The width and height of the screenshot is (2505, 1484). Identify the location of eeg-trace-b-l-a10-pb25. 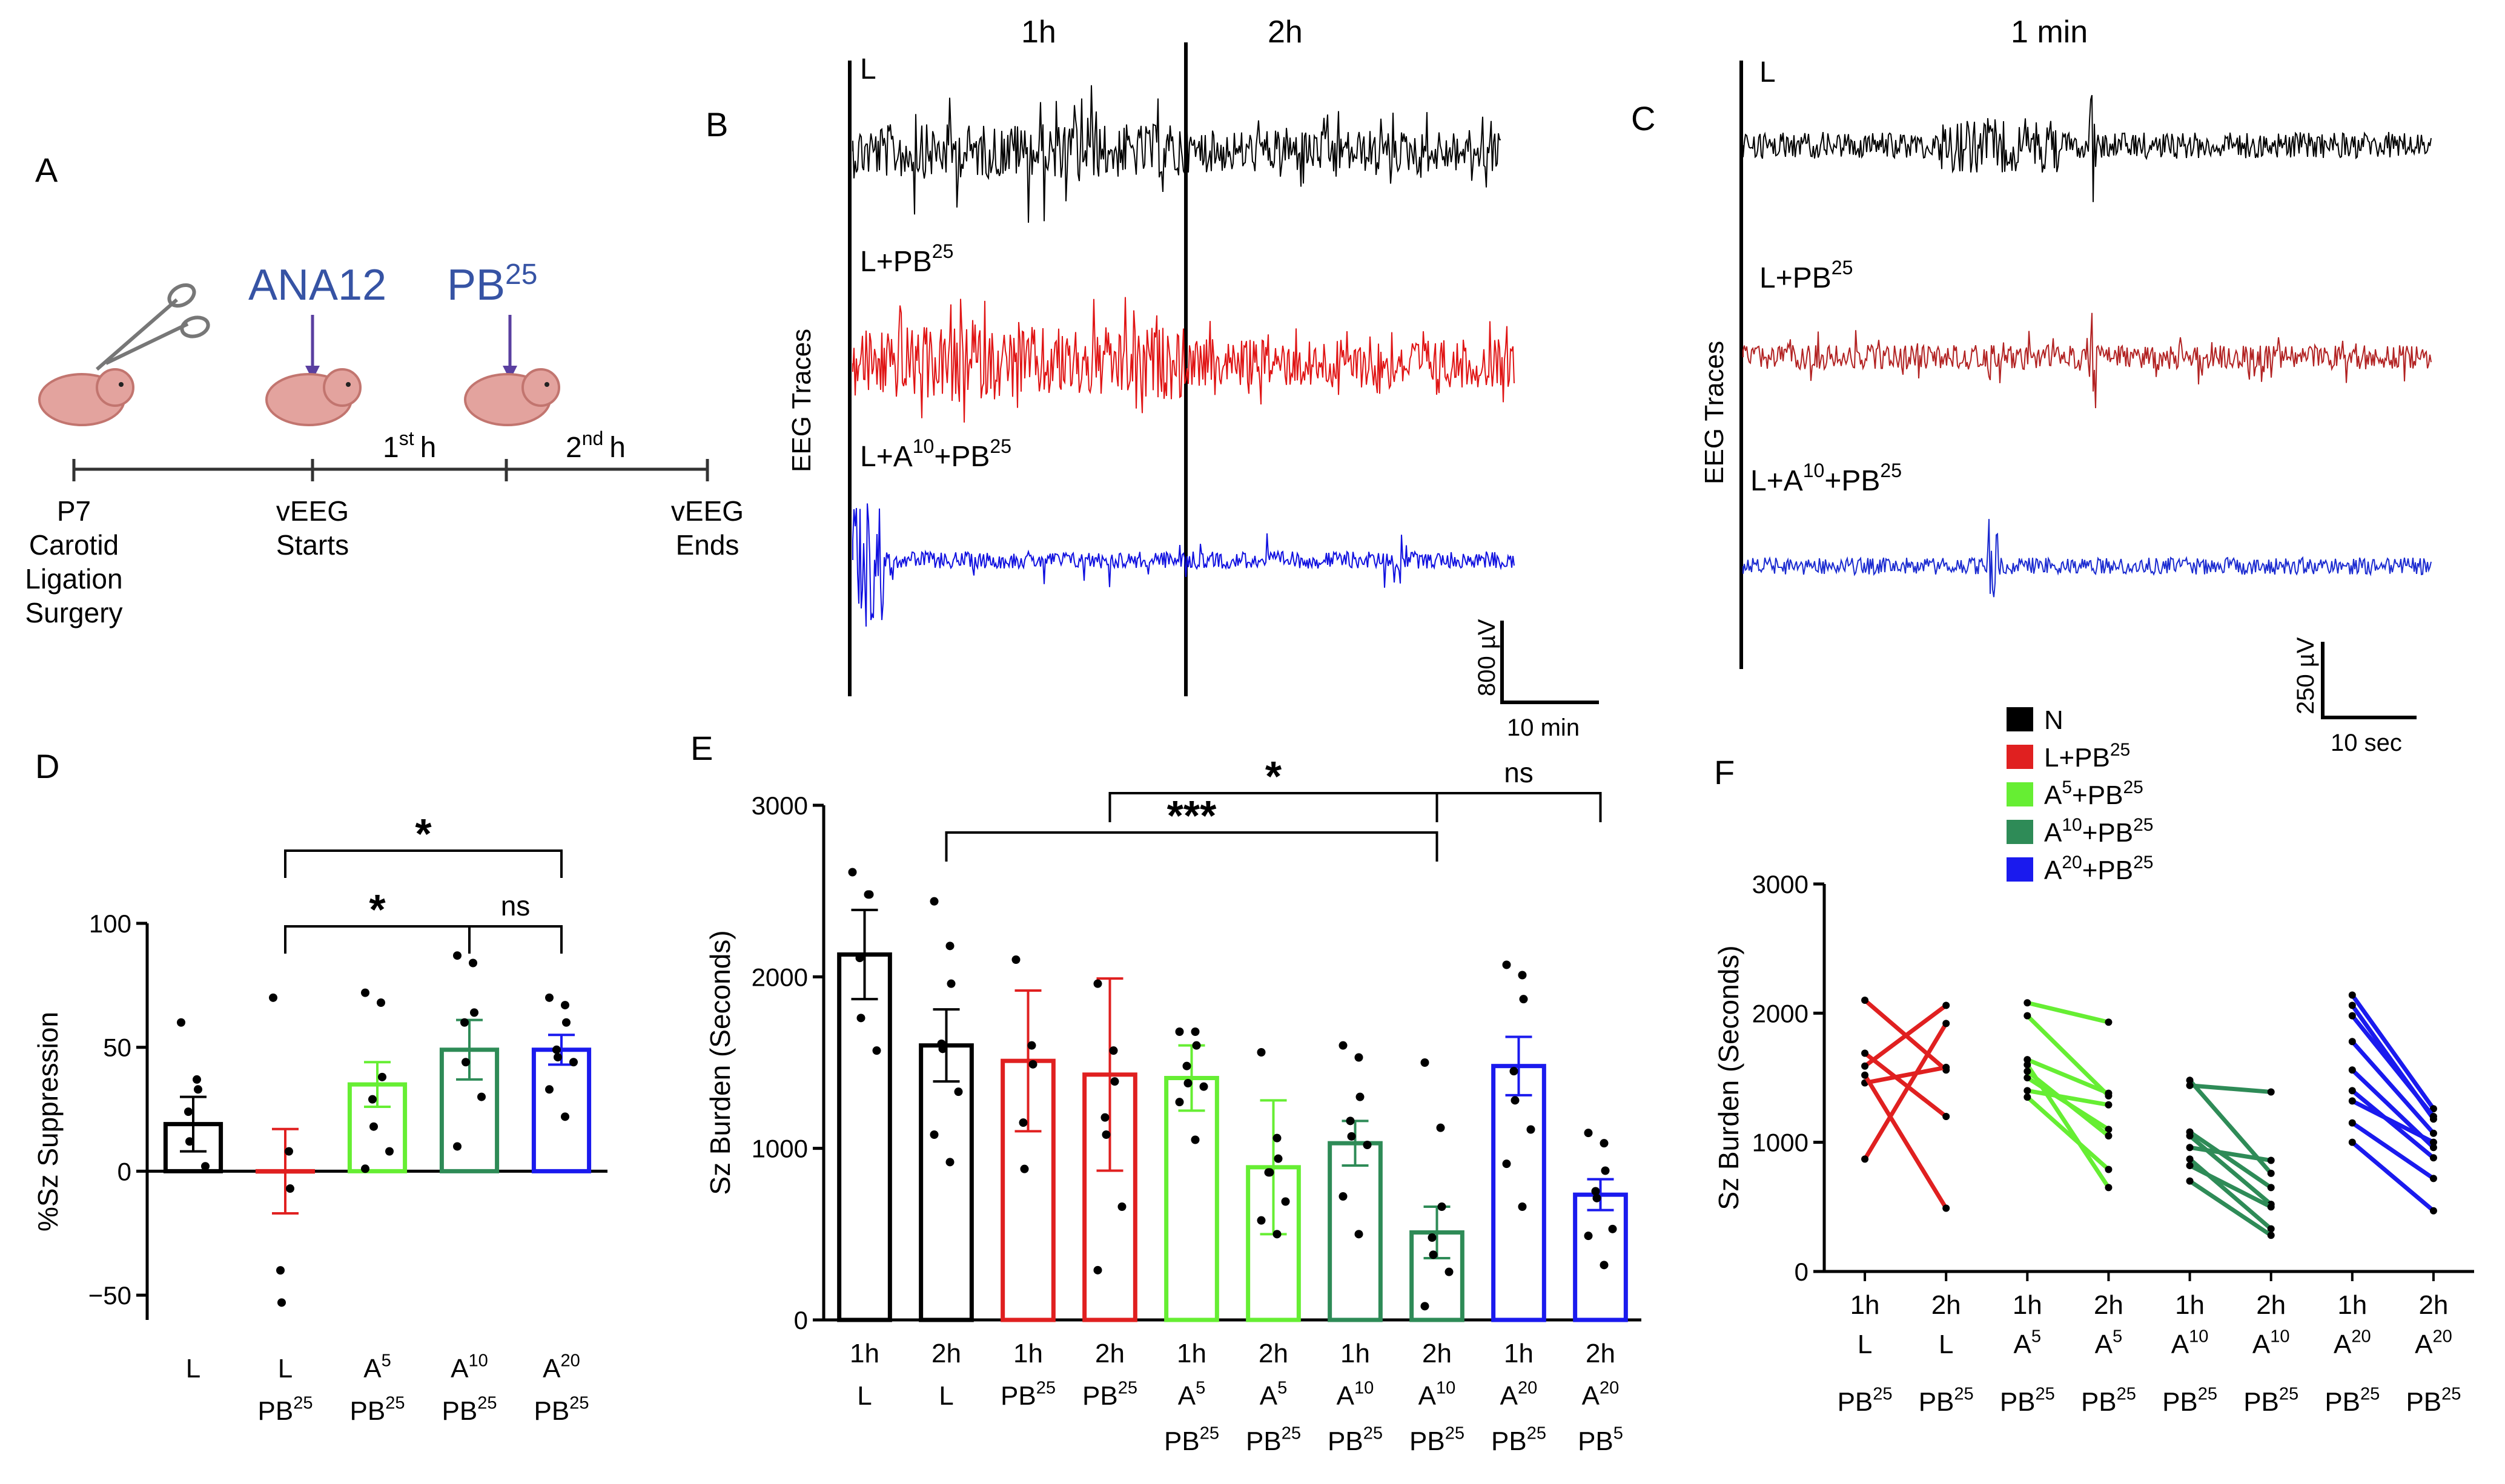
(1183, 565).